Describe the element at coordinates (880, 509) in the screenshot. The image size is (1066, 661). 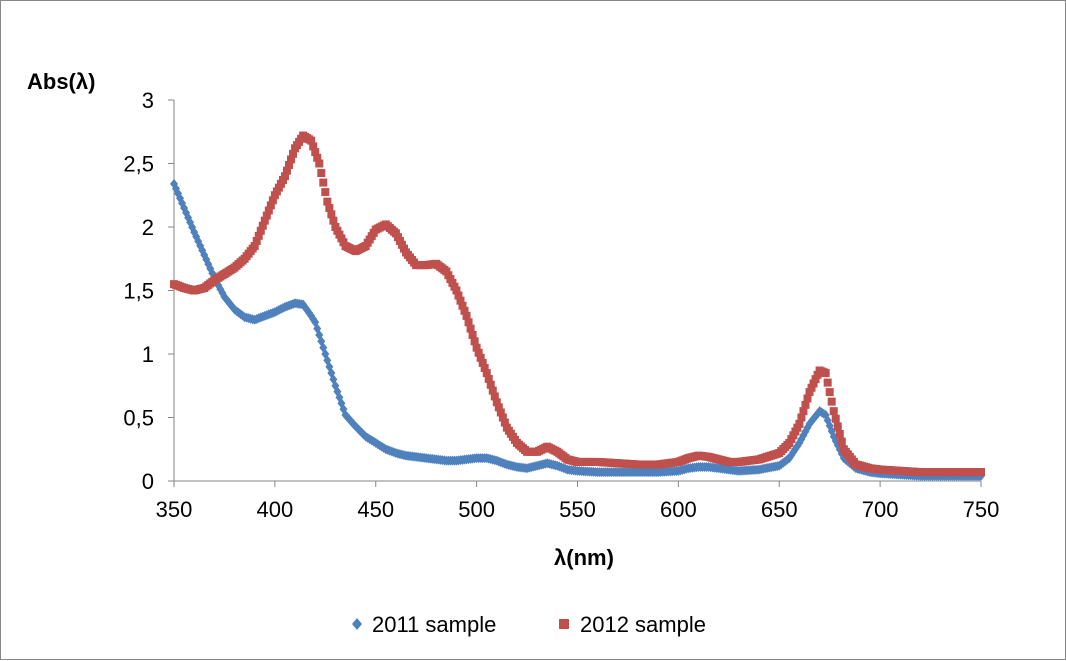
I see `x-tick-label: 700` at that location.